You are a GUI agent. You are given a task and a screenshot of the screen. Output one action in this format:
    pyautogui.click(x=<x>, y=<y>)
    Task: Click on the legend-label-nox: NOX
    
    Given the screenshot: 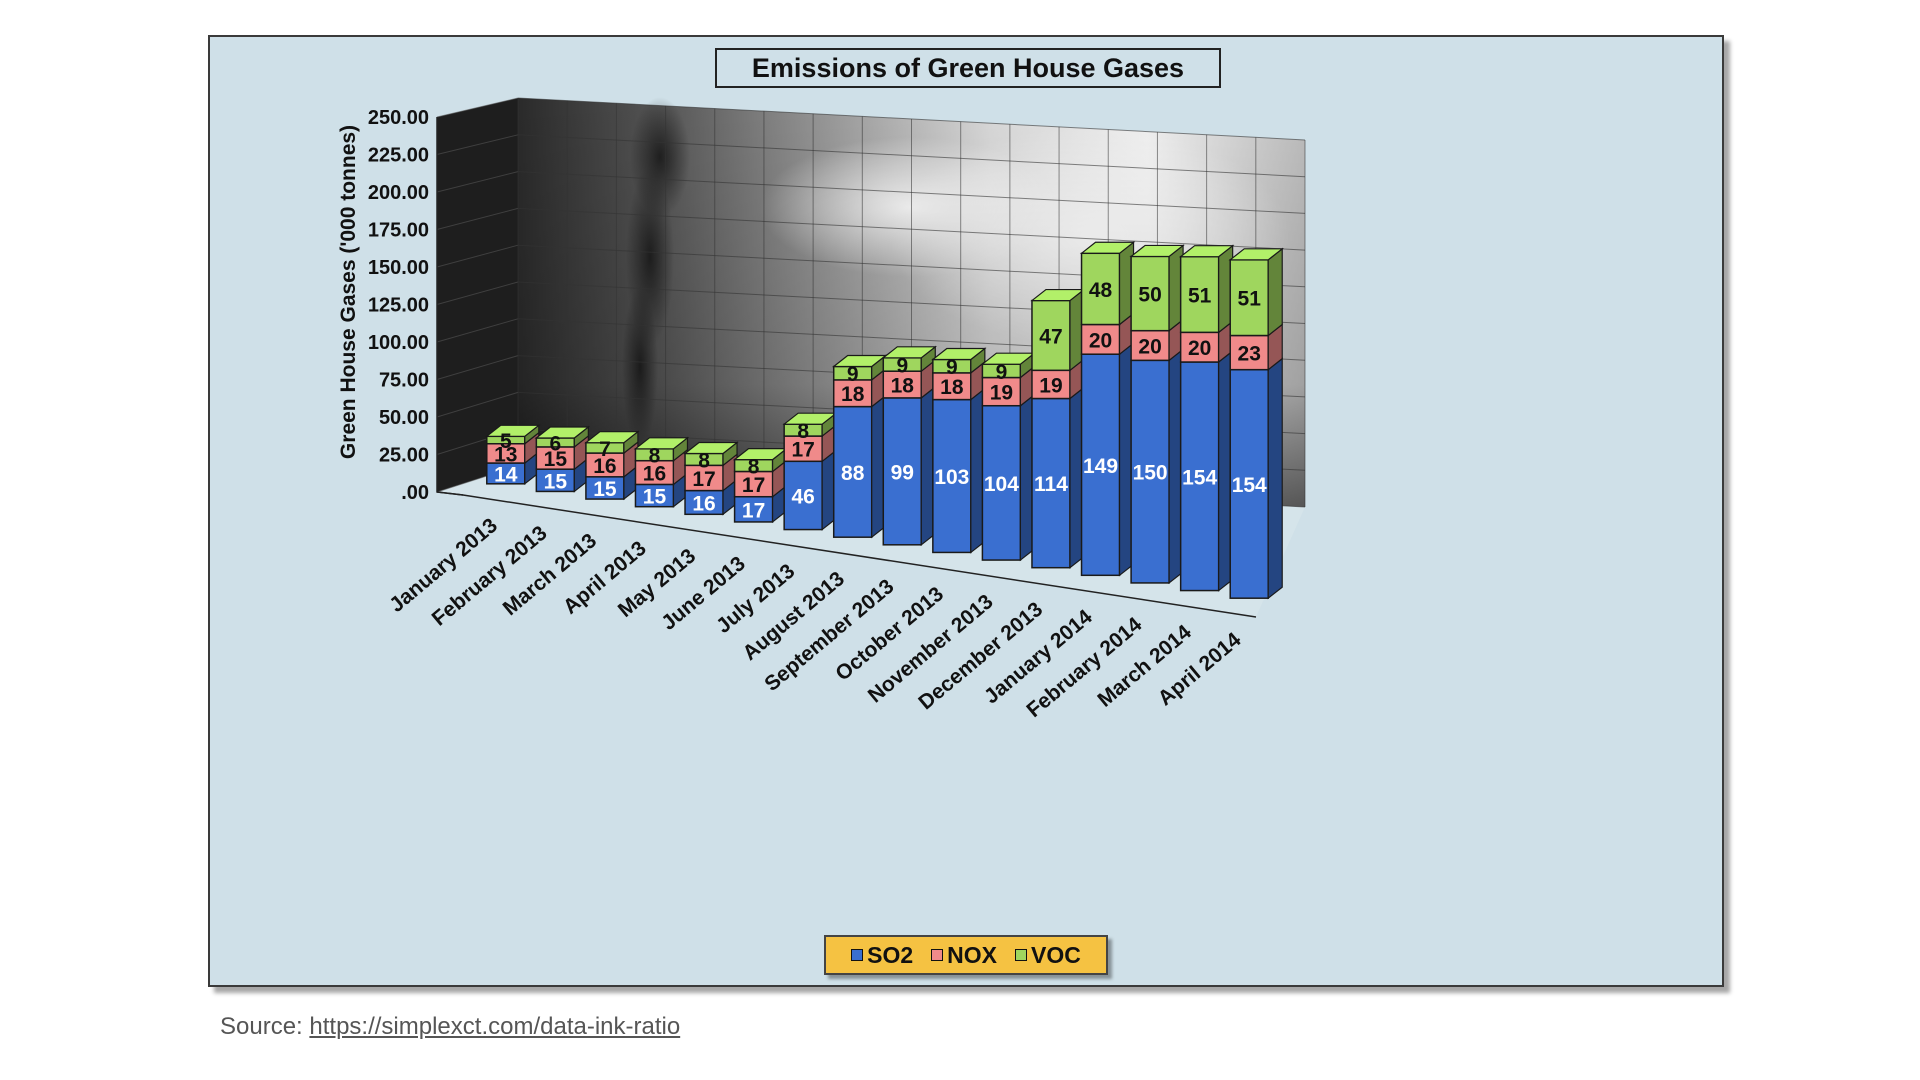 What is the action you would take?
    pyautogui.click(x=972, y=954)
    